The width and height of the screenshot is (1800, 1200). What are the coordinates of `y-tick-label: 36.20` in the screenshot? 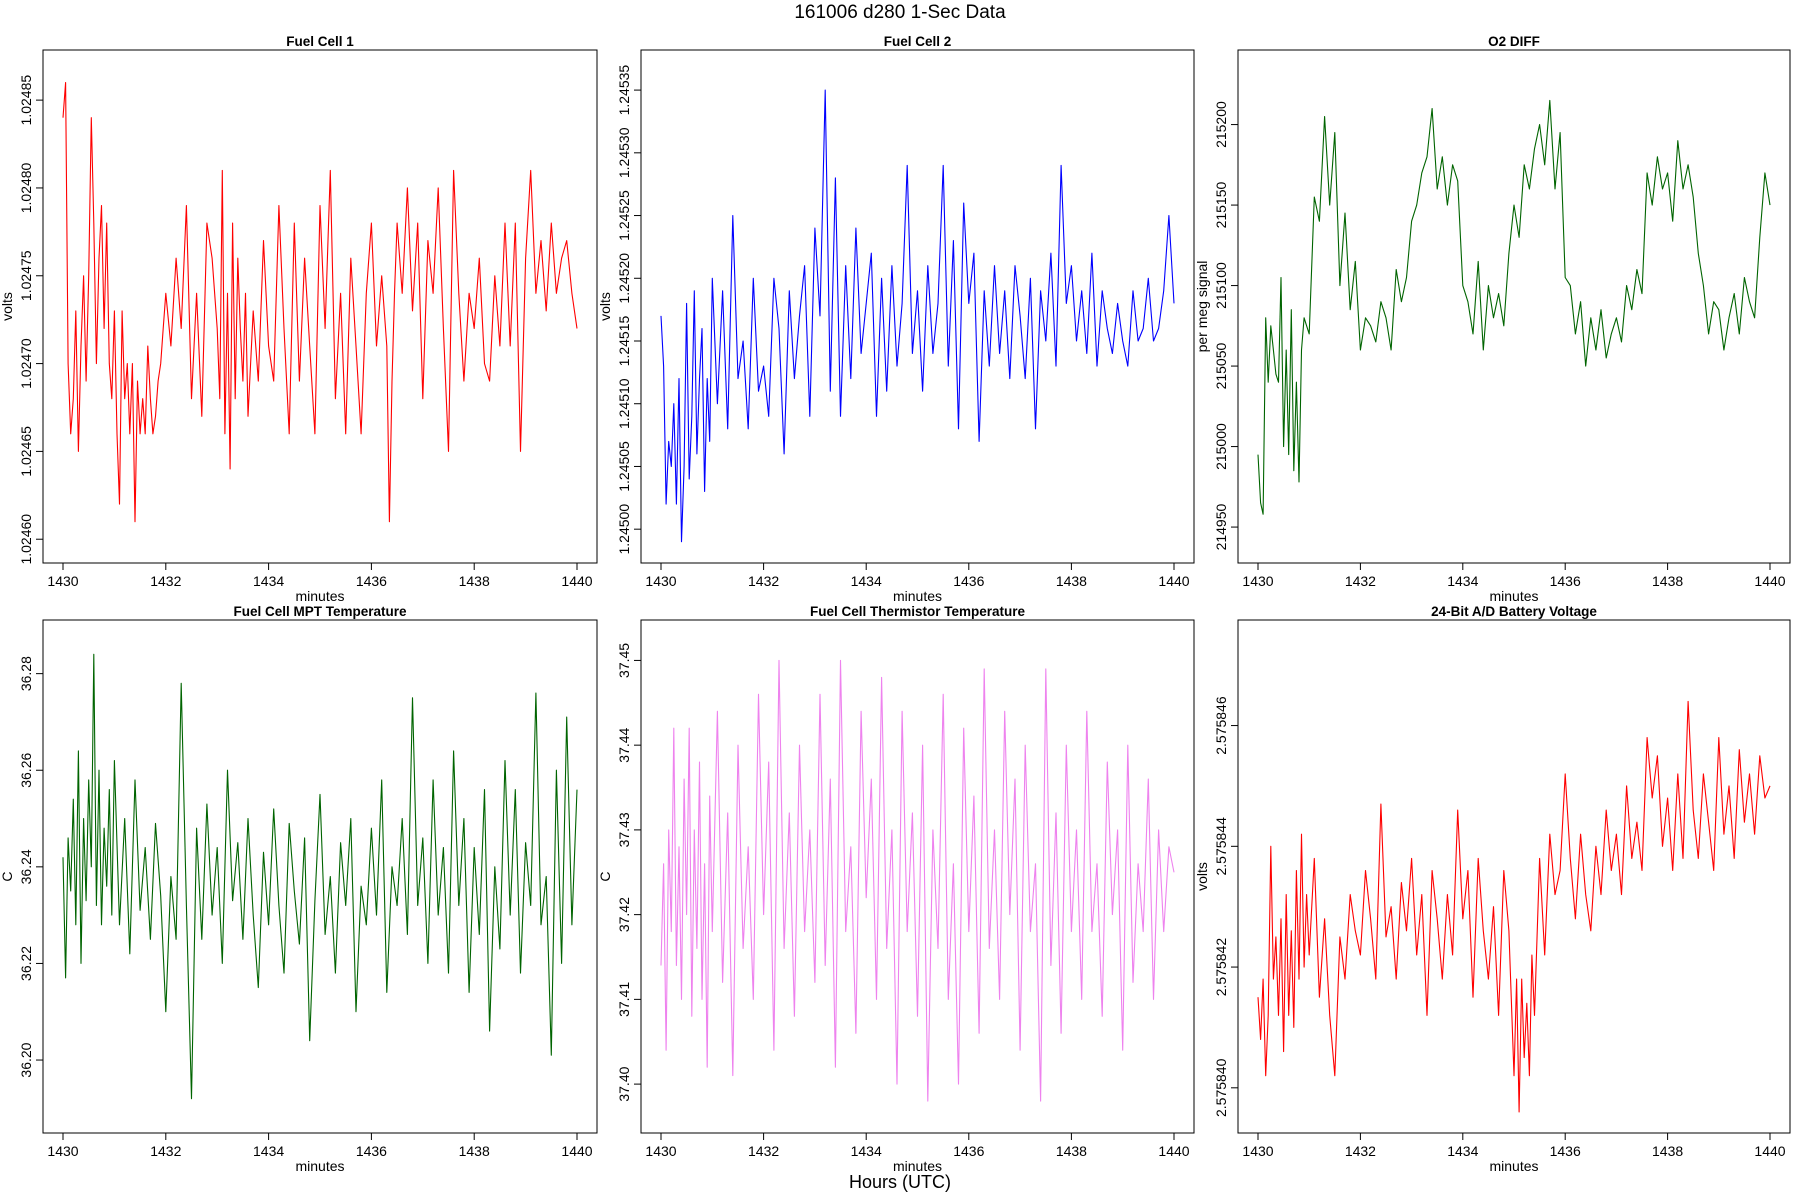 It's located at (26, 1059).